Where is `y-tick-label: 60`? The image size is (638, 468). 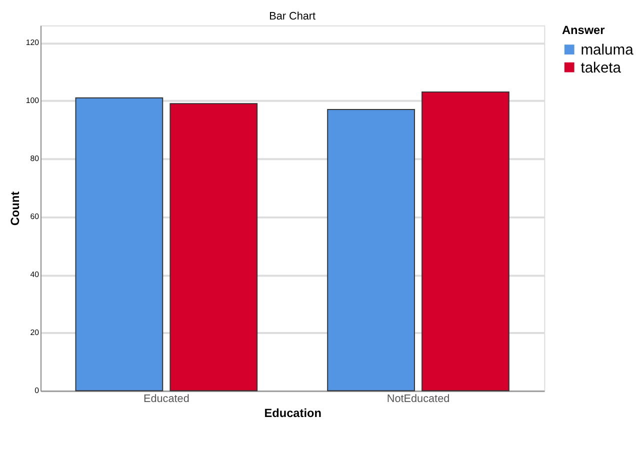
y-tick-label: 60 is located at coordinates (35, 217).